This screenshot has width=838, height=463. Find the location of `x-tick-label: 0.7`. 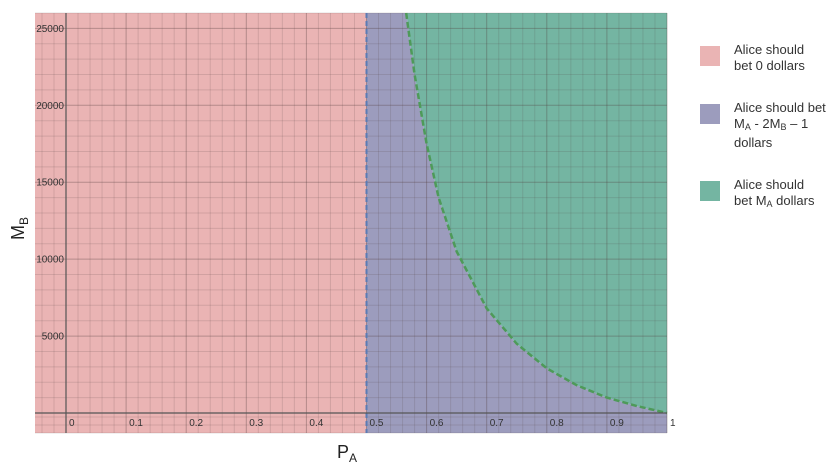

x-tick-label: 0.7 is located at coordinates (497, 423).